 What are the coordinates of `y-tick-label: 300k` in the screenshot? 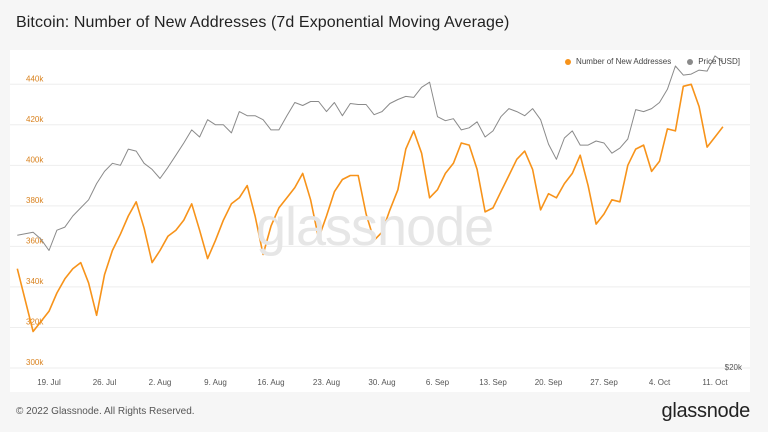 It's located at (35, 362).